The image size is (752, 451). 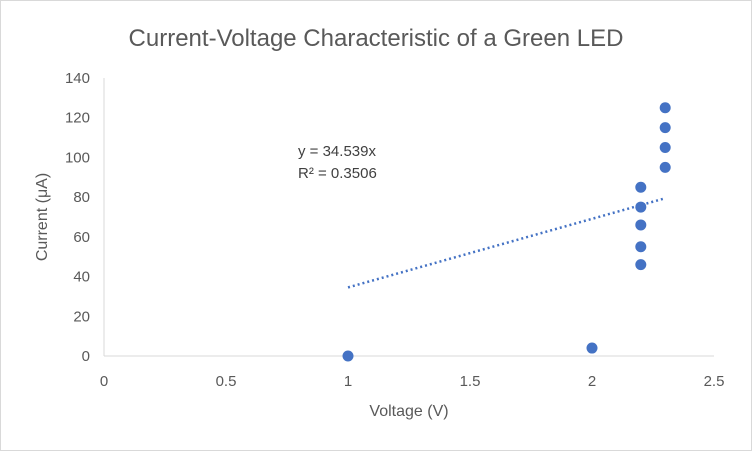 I want to click on x-tick-label: 2.5, so click(x=714, y=381).